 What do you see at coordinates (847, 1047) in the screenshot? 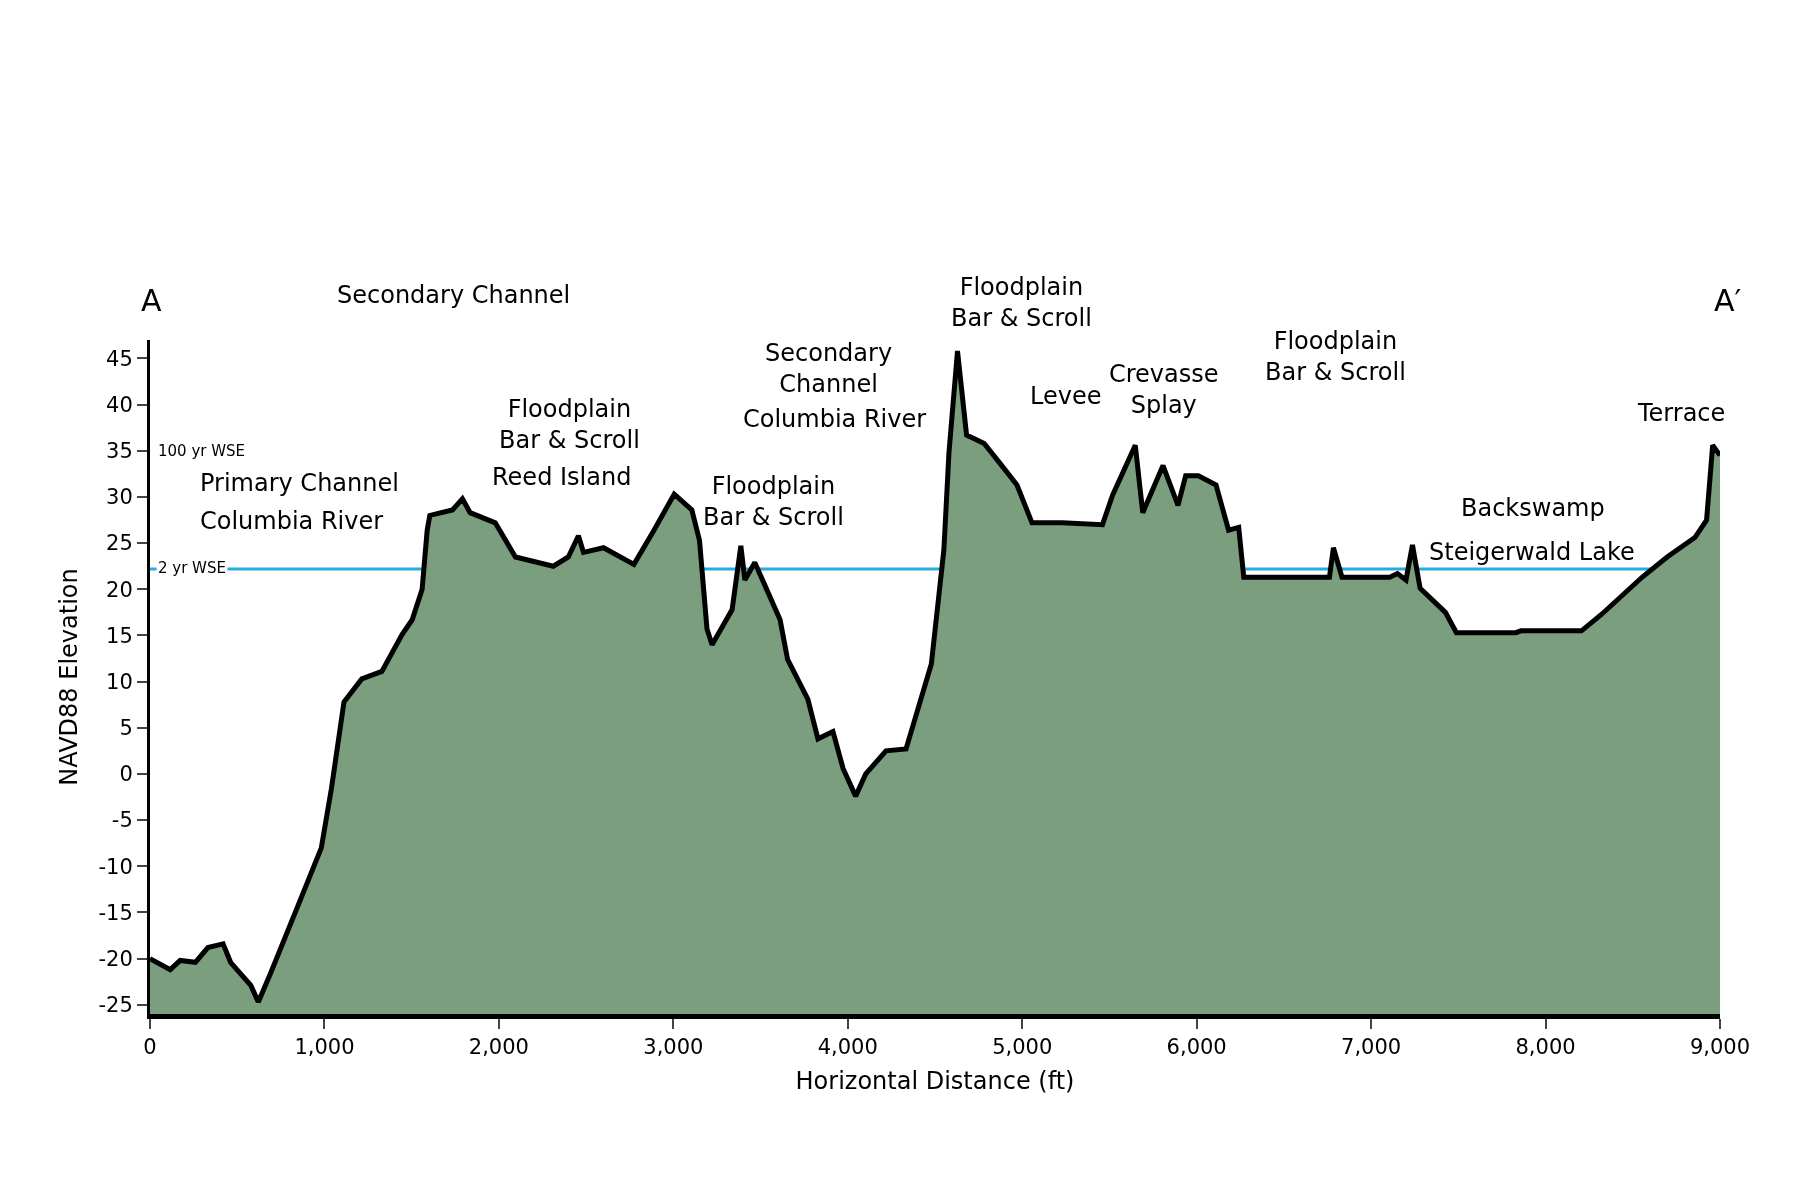
I see `x-tick-label: 4,000` at bounding box center [847, 1047].